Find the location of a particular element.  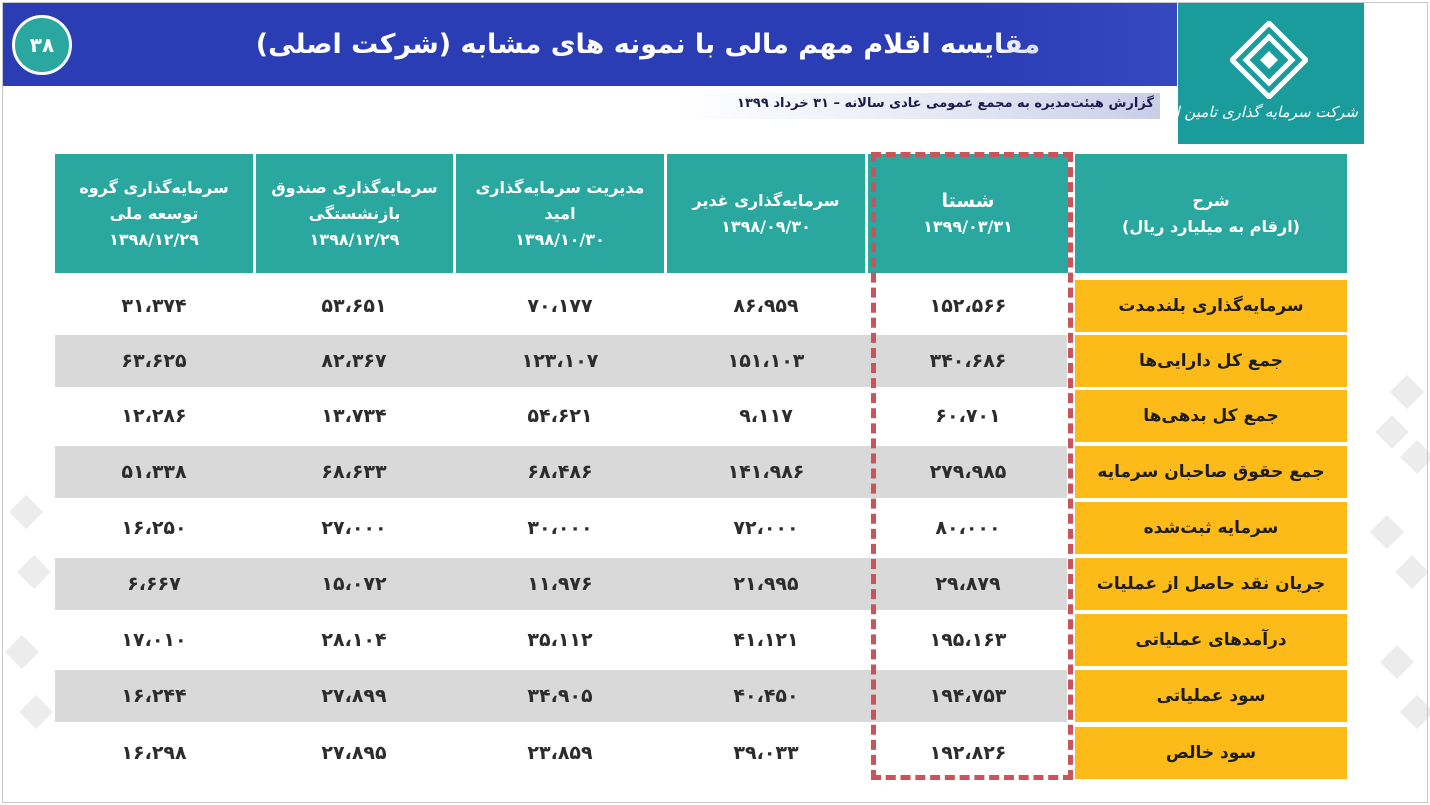

table-cell: ۳۴،۹۰۵ is located at coordinates (560, 696).